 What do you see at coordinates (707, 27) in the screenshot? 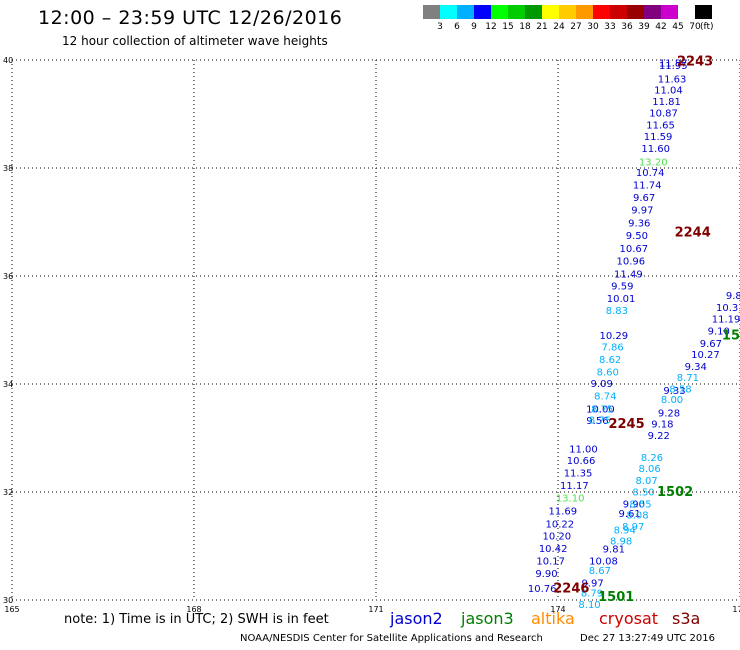
I see `scale-unit: (ft)` at bounding box center [707, 27].